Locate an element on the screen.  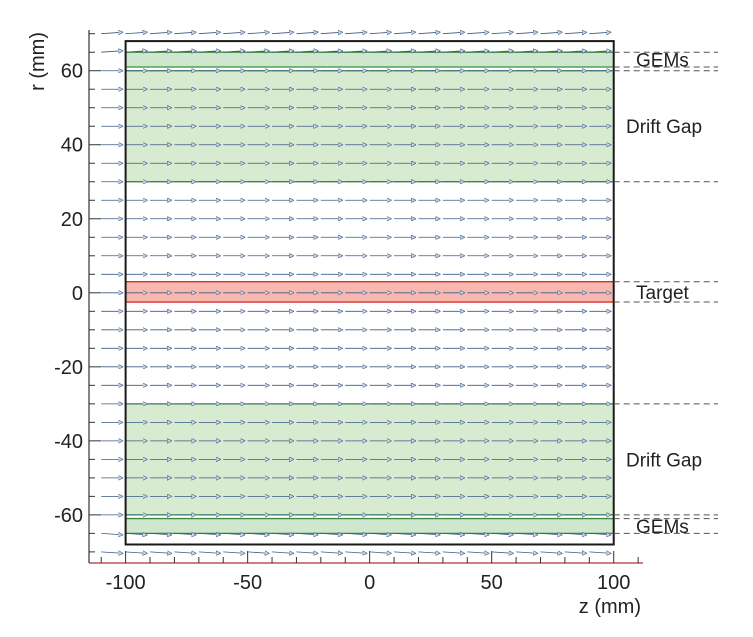
region-label-gems: GEMs is located at coordinates (662, 527).